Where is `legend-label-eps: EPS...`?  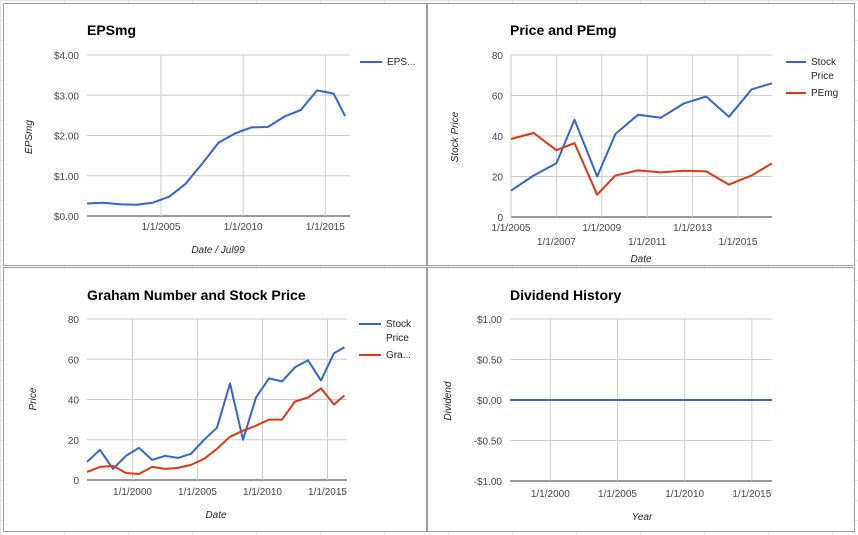
legend-label-eps: EPS... is located at coordinates (401, 62).